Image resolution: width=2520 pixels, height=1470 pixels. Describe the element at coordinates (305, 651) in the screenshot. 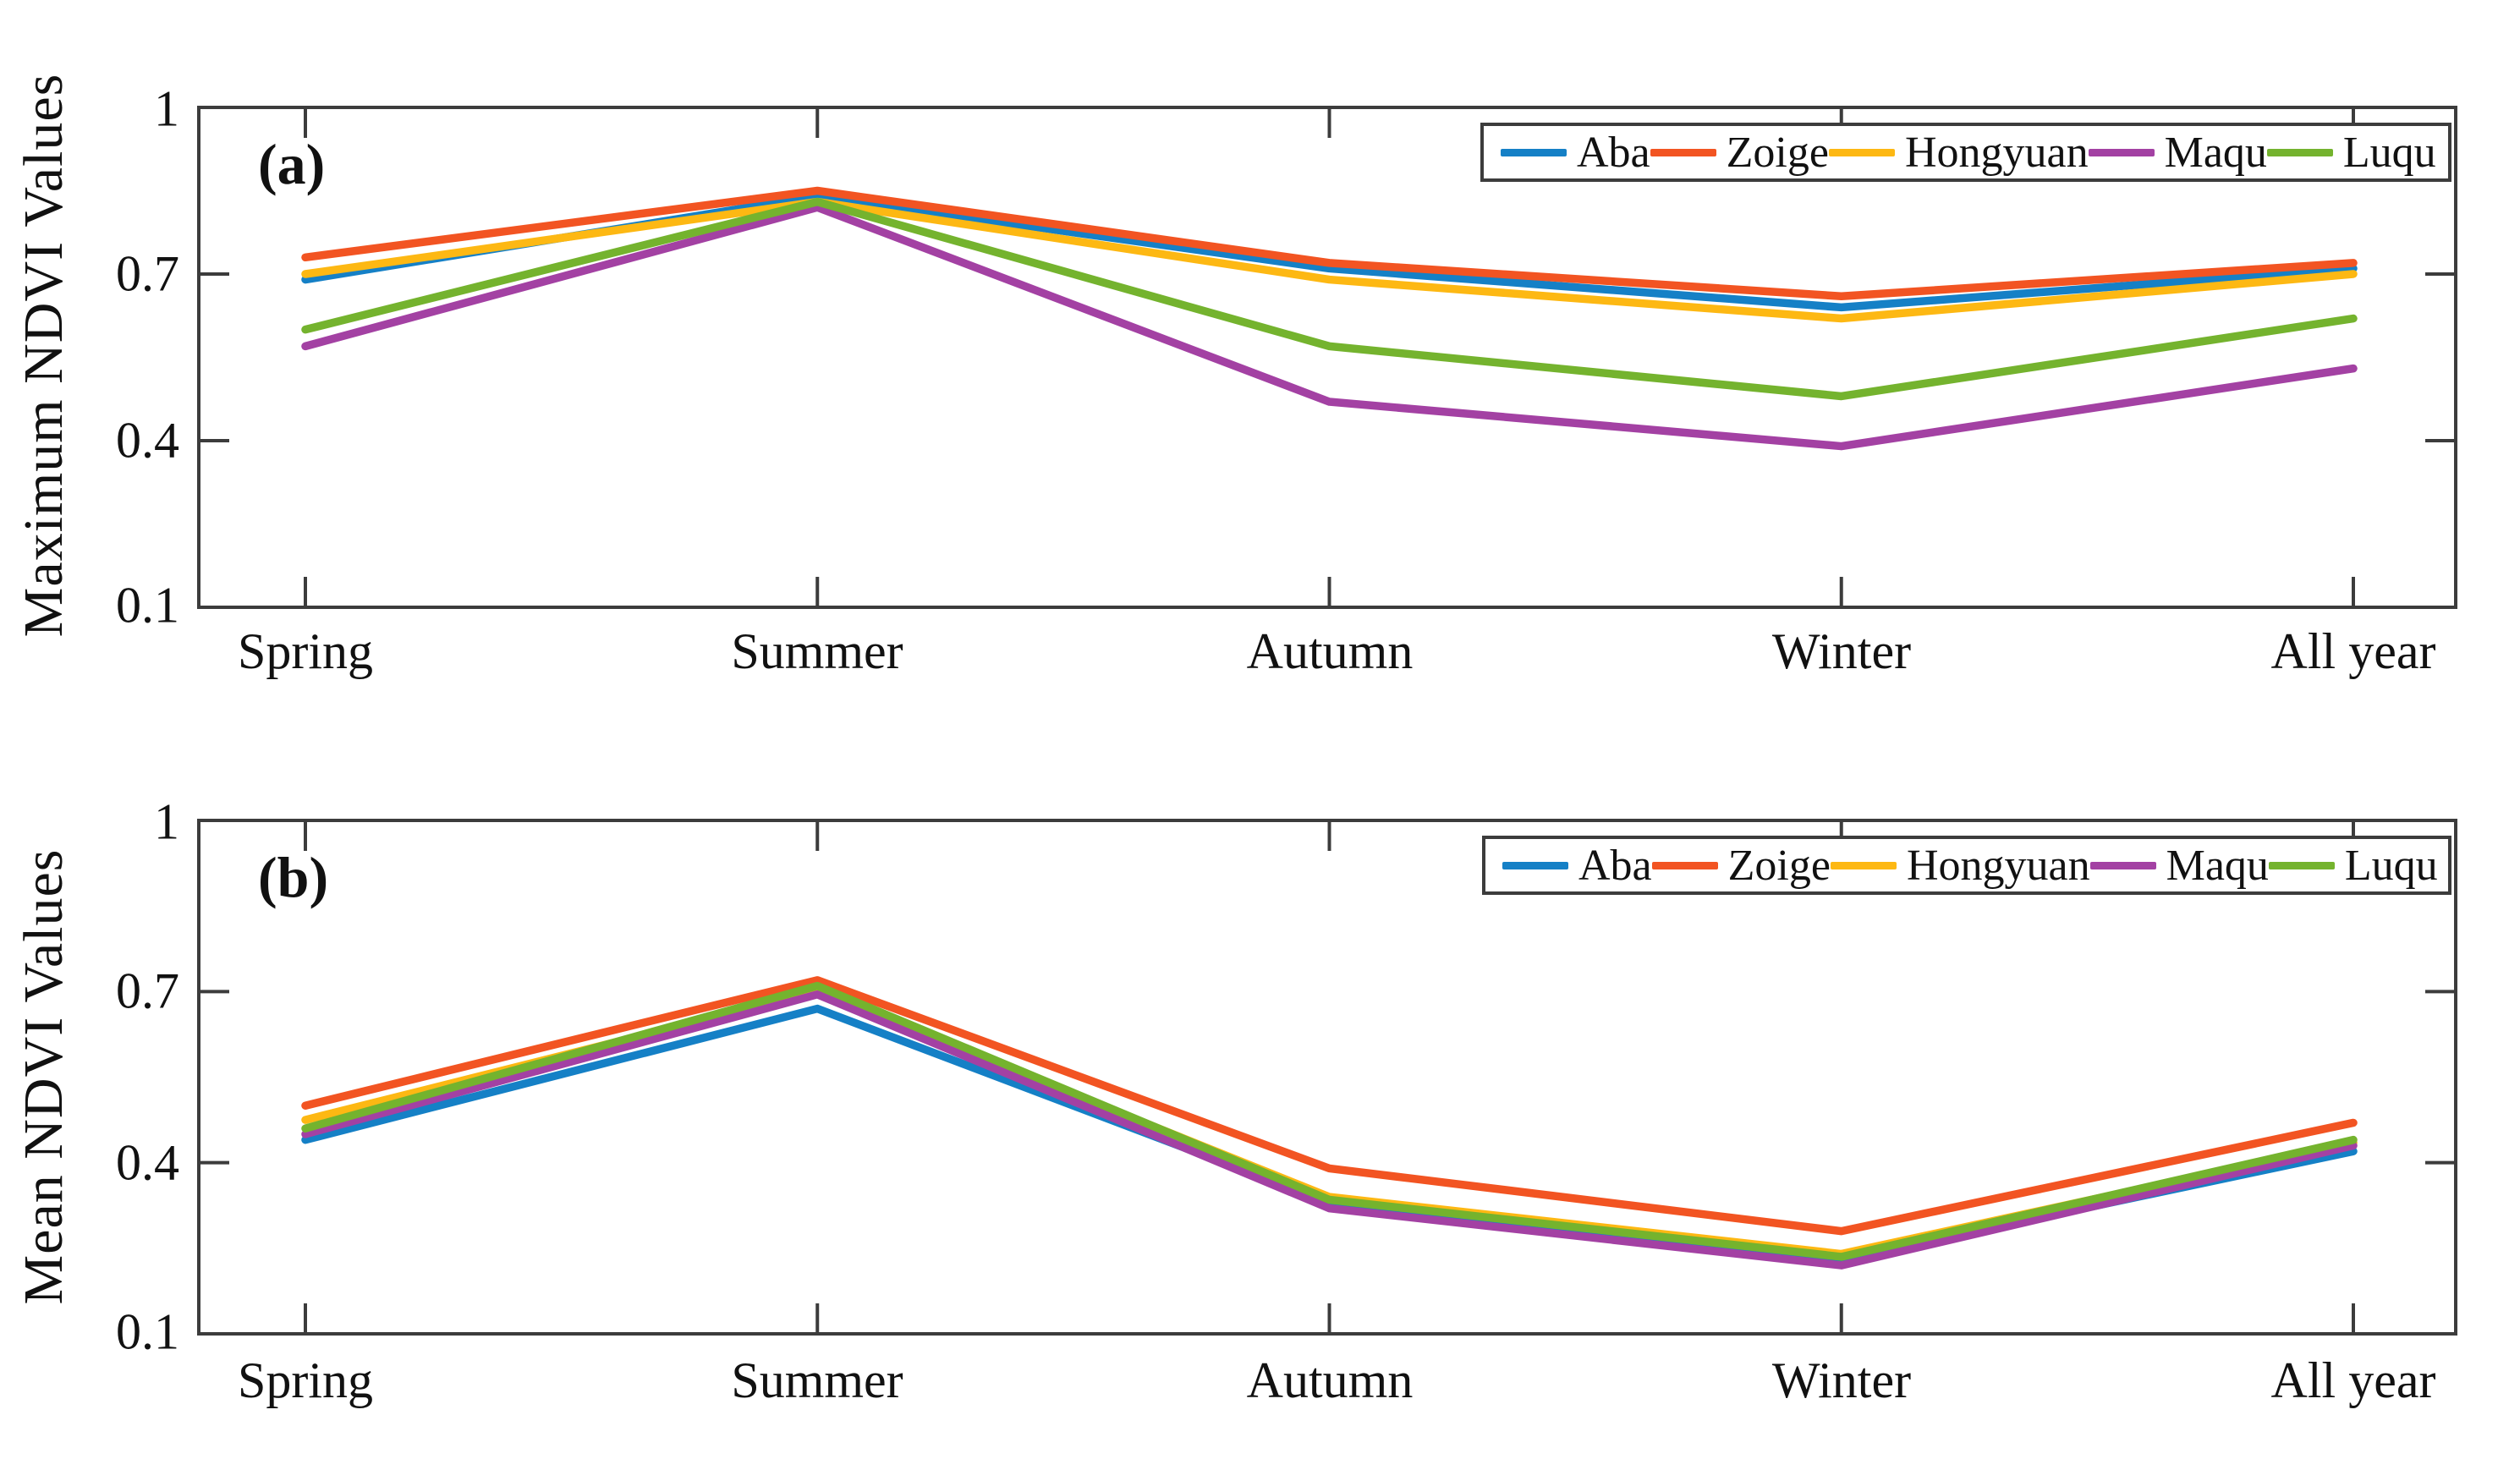

I see `panel-a-xtick-spring: Spring` at that location.